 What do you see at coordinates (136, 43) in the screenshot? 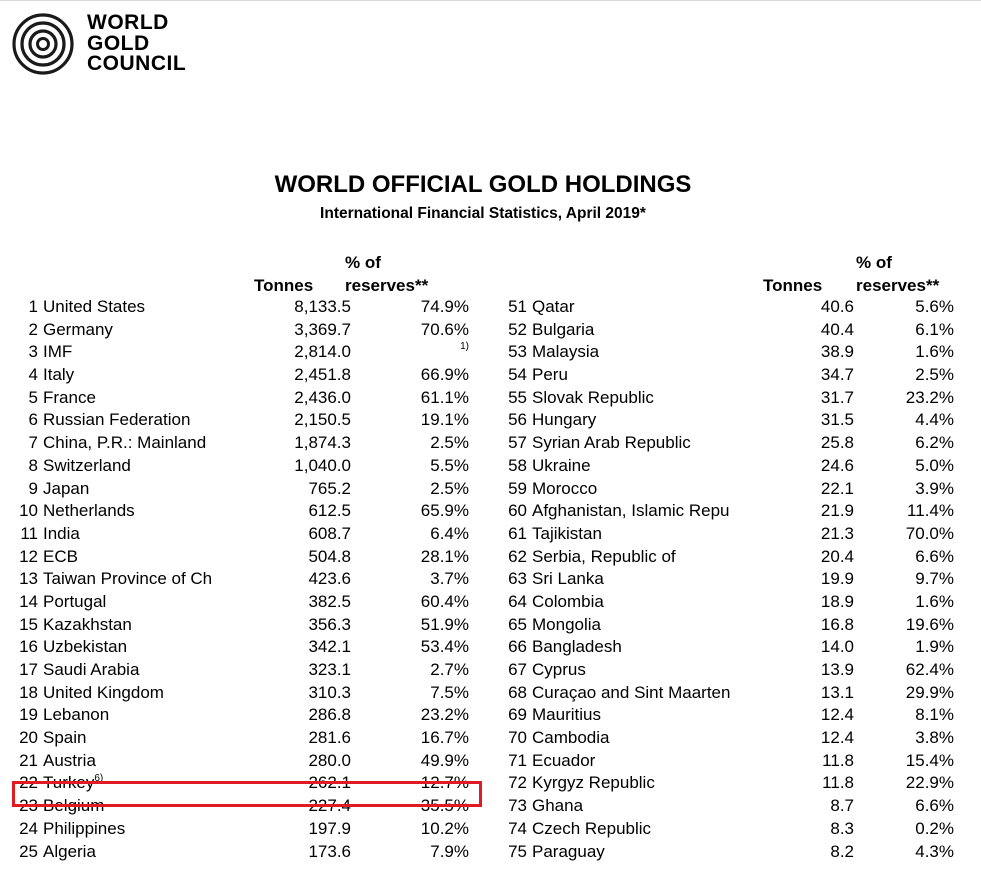
I see `logo-wordmark: WORLD GOLD COUNCIL` at bounding box center [136, 43].